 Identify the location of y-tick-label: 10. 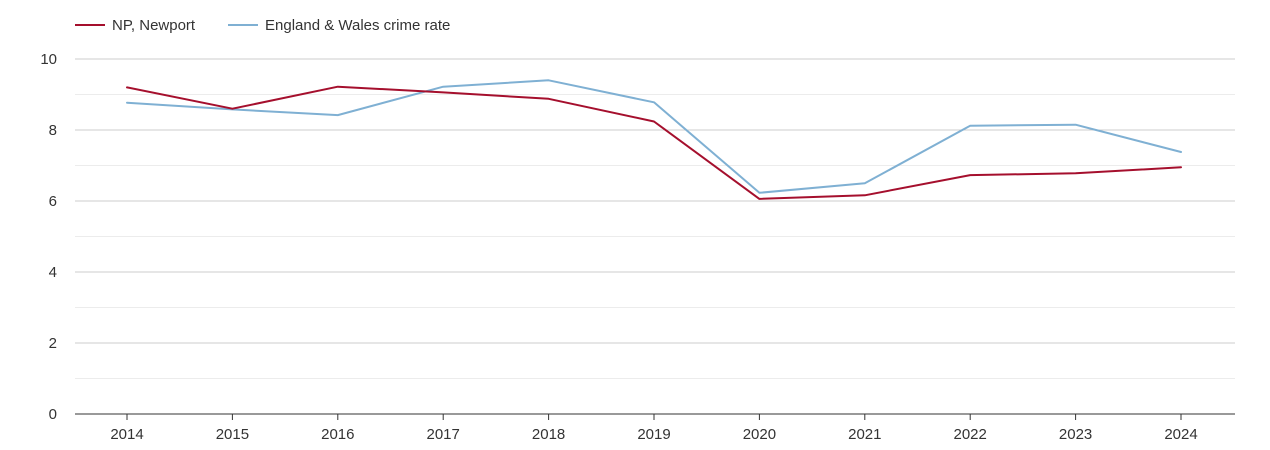
(48, 59).